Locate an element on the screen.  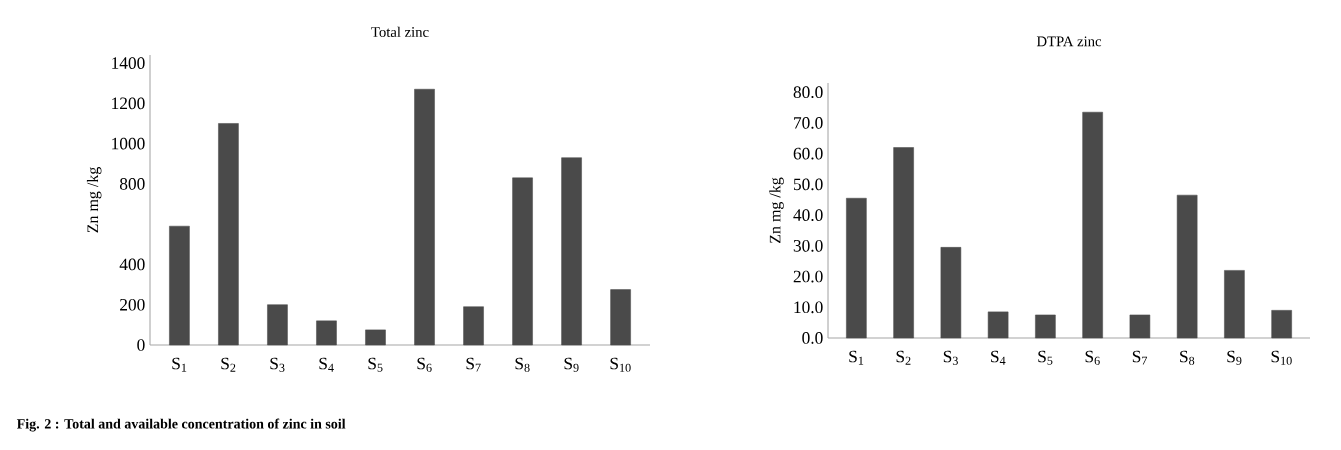
y-tick-label: 1000 is located at coordinates (128, 143).